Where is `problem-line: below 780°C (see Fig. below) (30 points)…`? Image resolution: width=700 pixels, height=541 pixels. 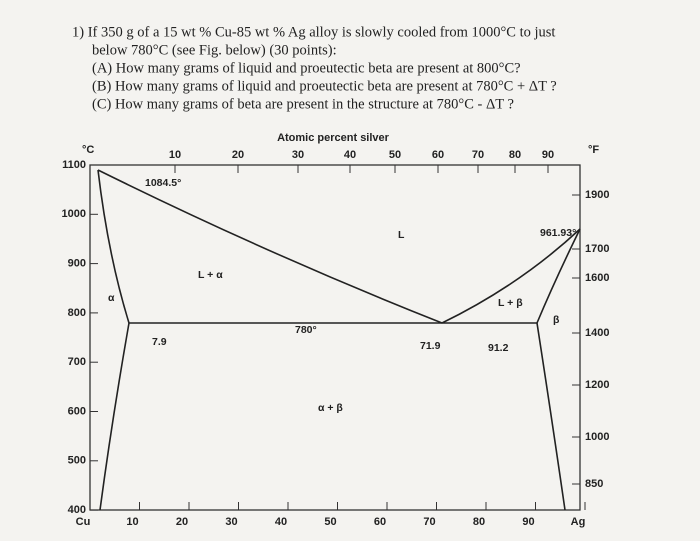
problem-line: below 780°C (see Fig. below) (30 points)… is located at coordinates (214, 50).